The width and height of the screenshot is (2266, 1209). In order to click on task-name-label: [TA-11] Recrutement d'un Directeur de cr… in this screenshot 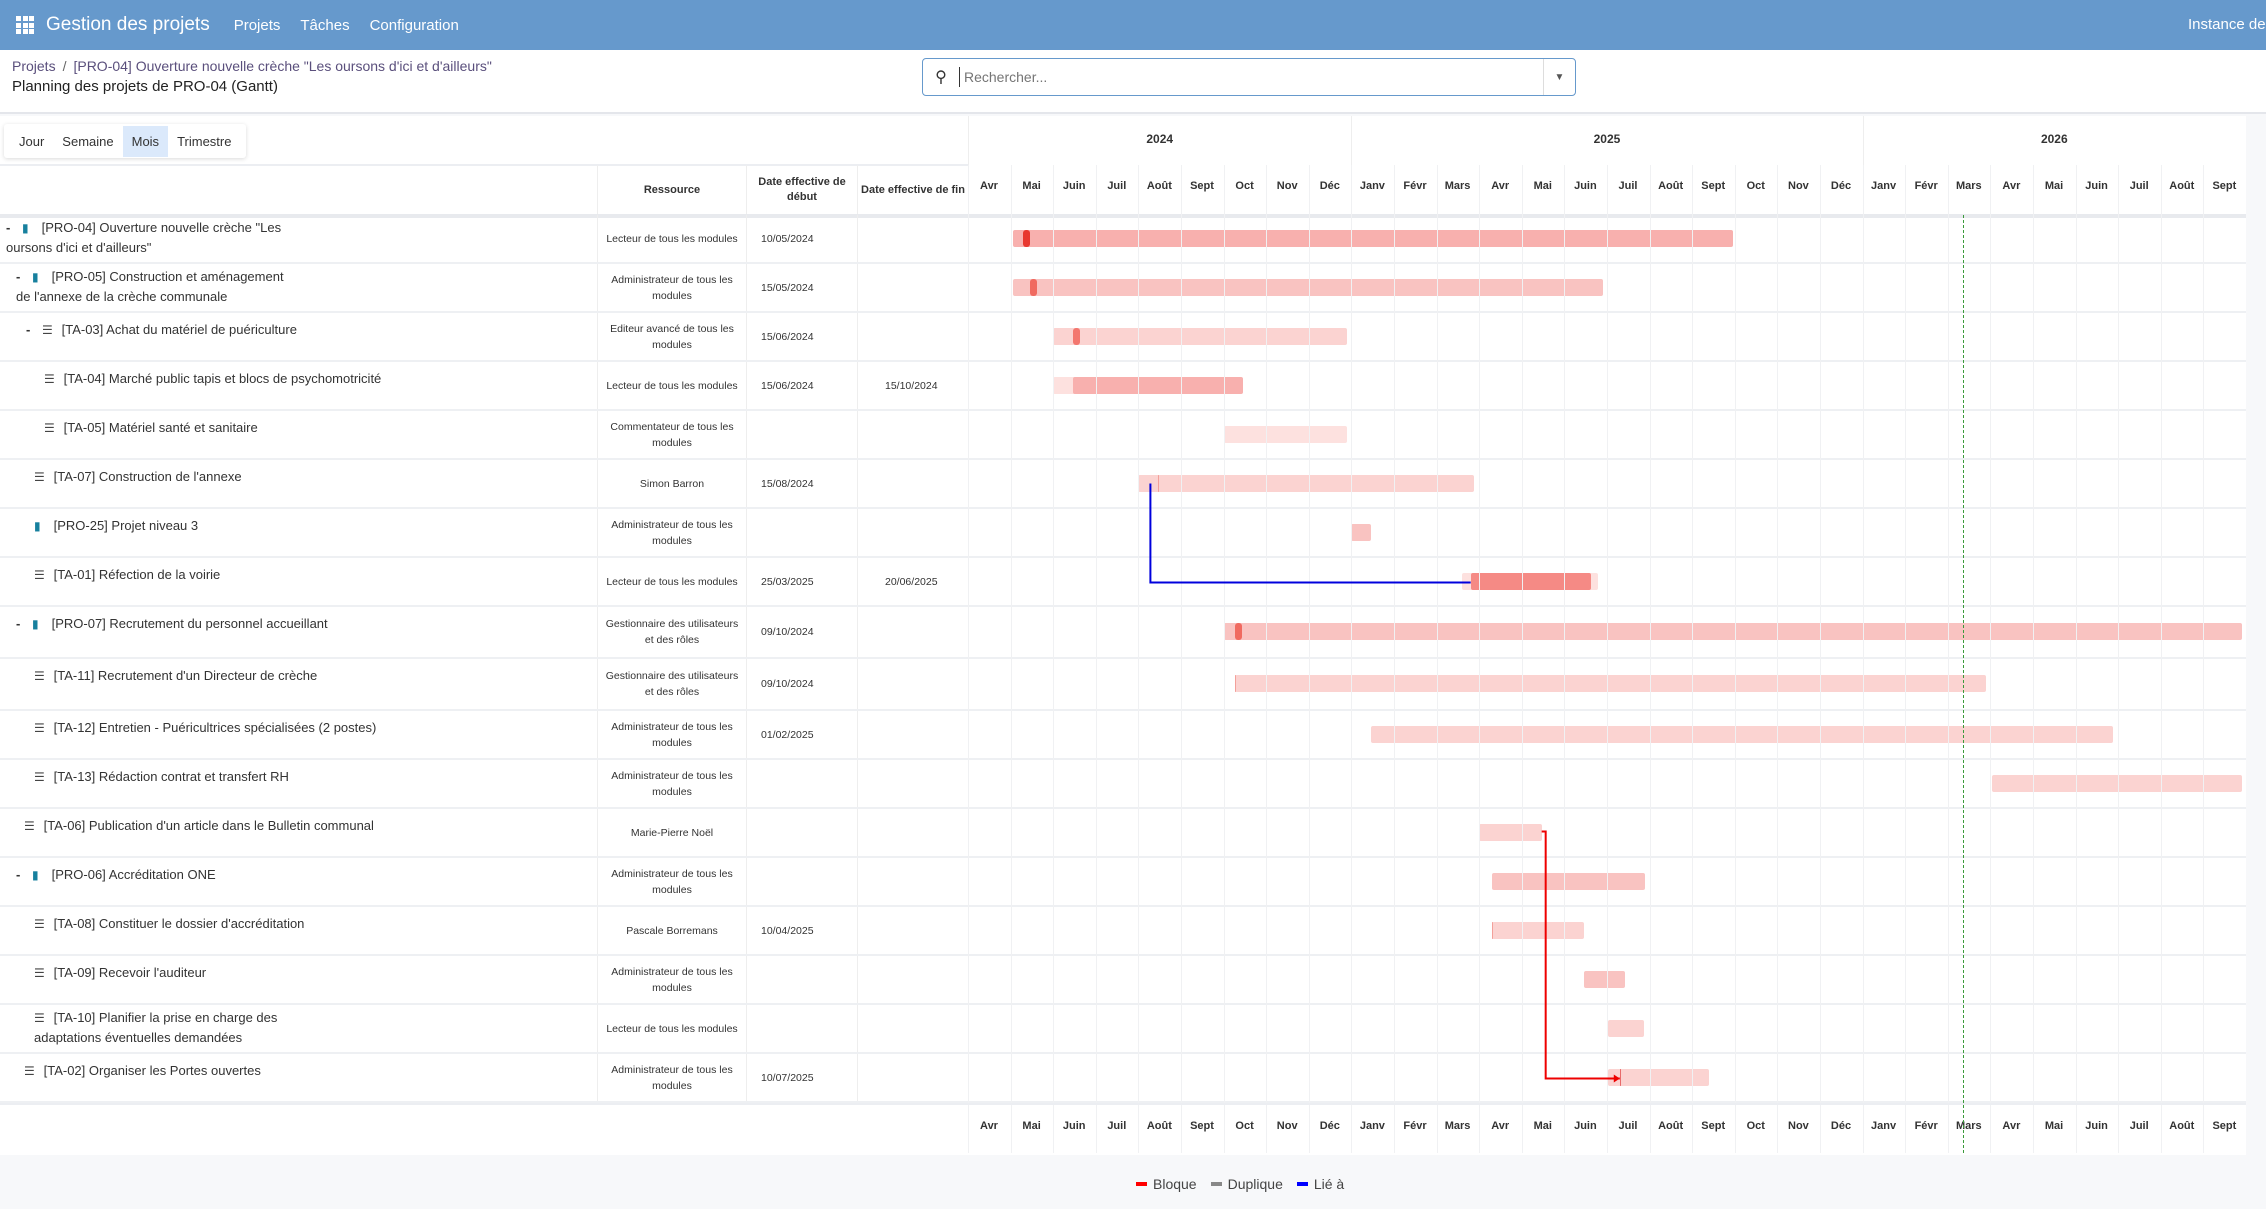, I will do `click(184, 675)`.